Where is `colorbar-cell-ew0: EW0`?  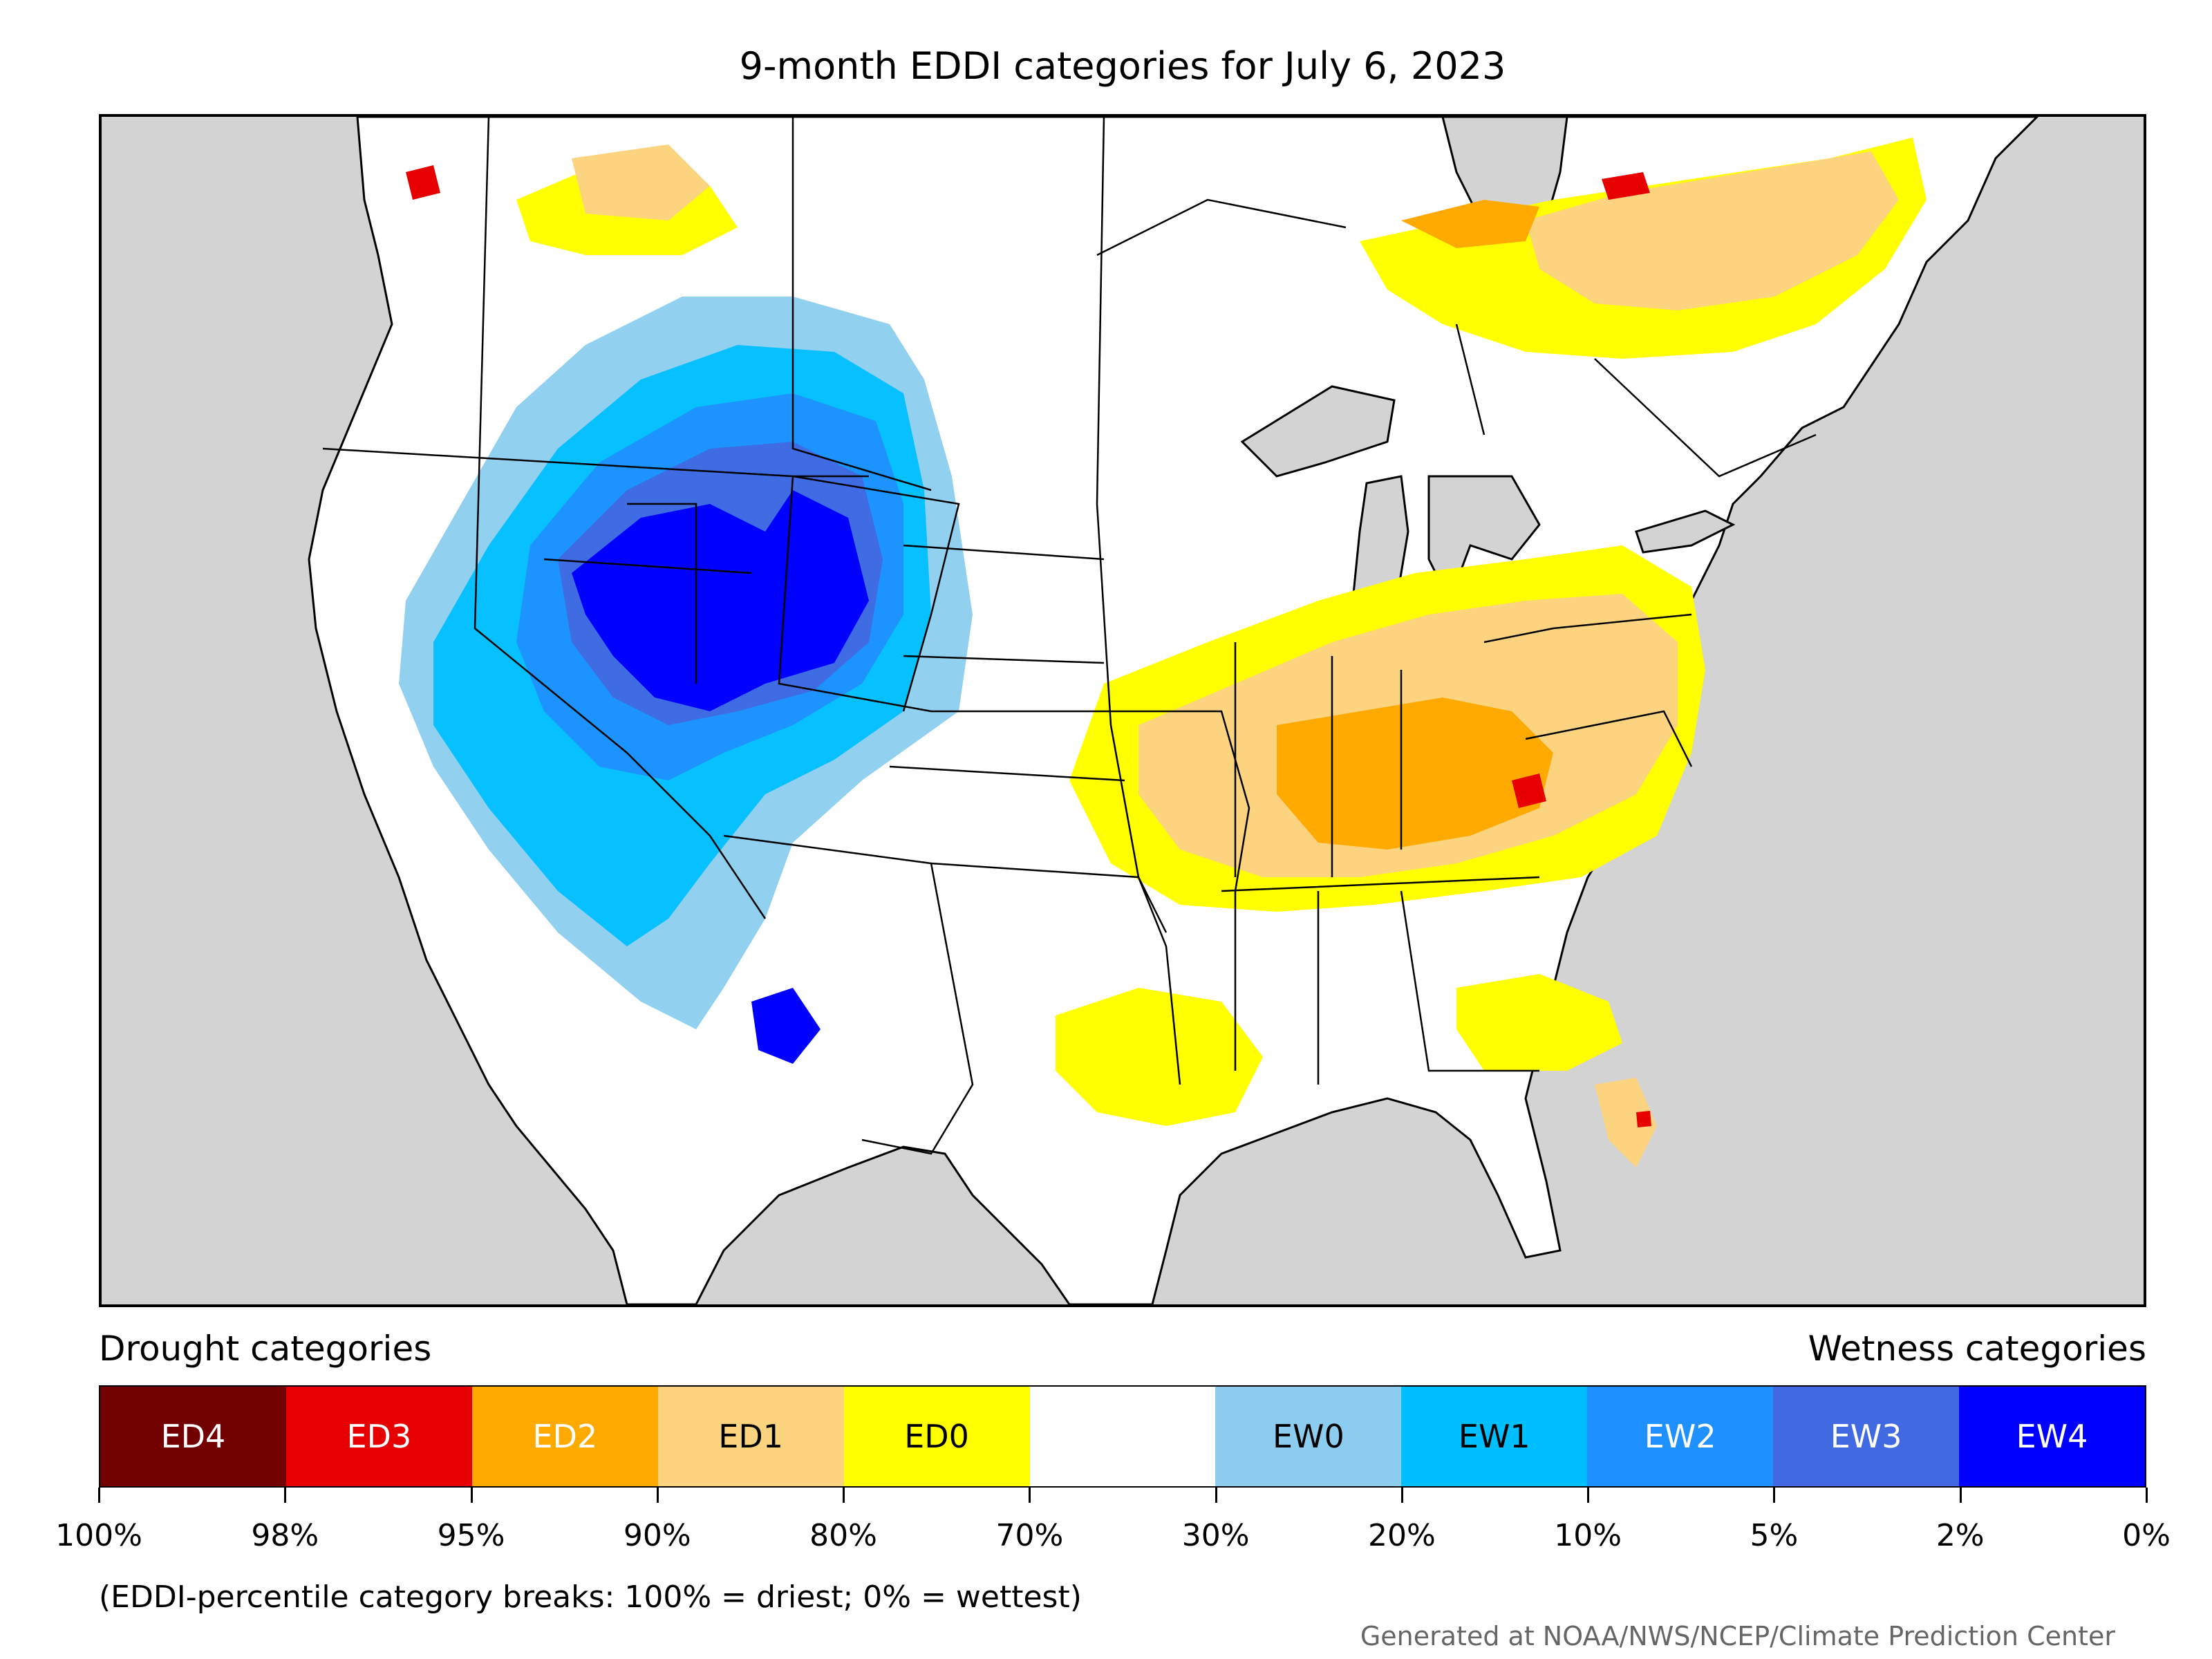
colorbar-cell-ew0: EW0 is located at coordinates (1309, 1436).